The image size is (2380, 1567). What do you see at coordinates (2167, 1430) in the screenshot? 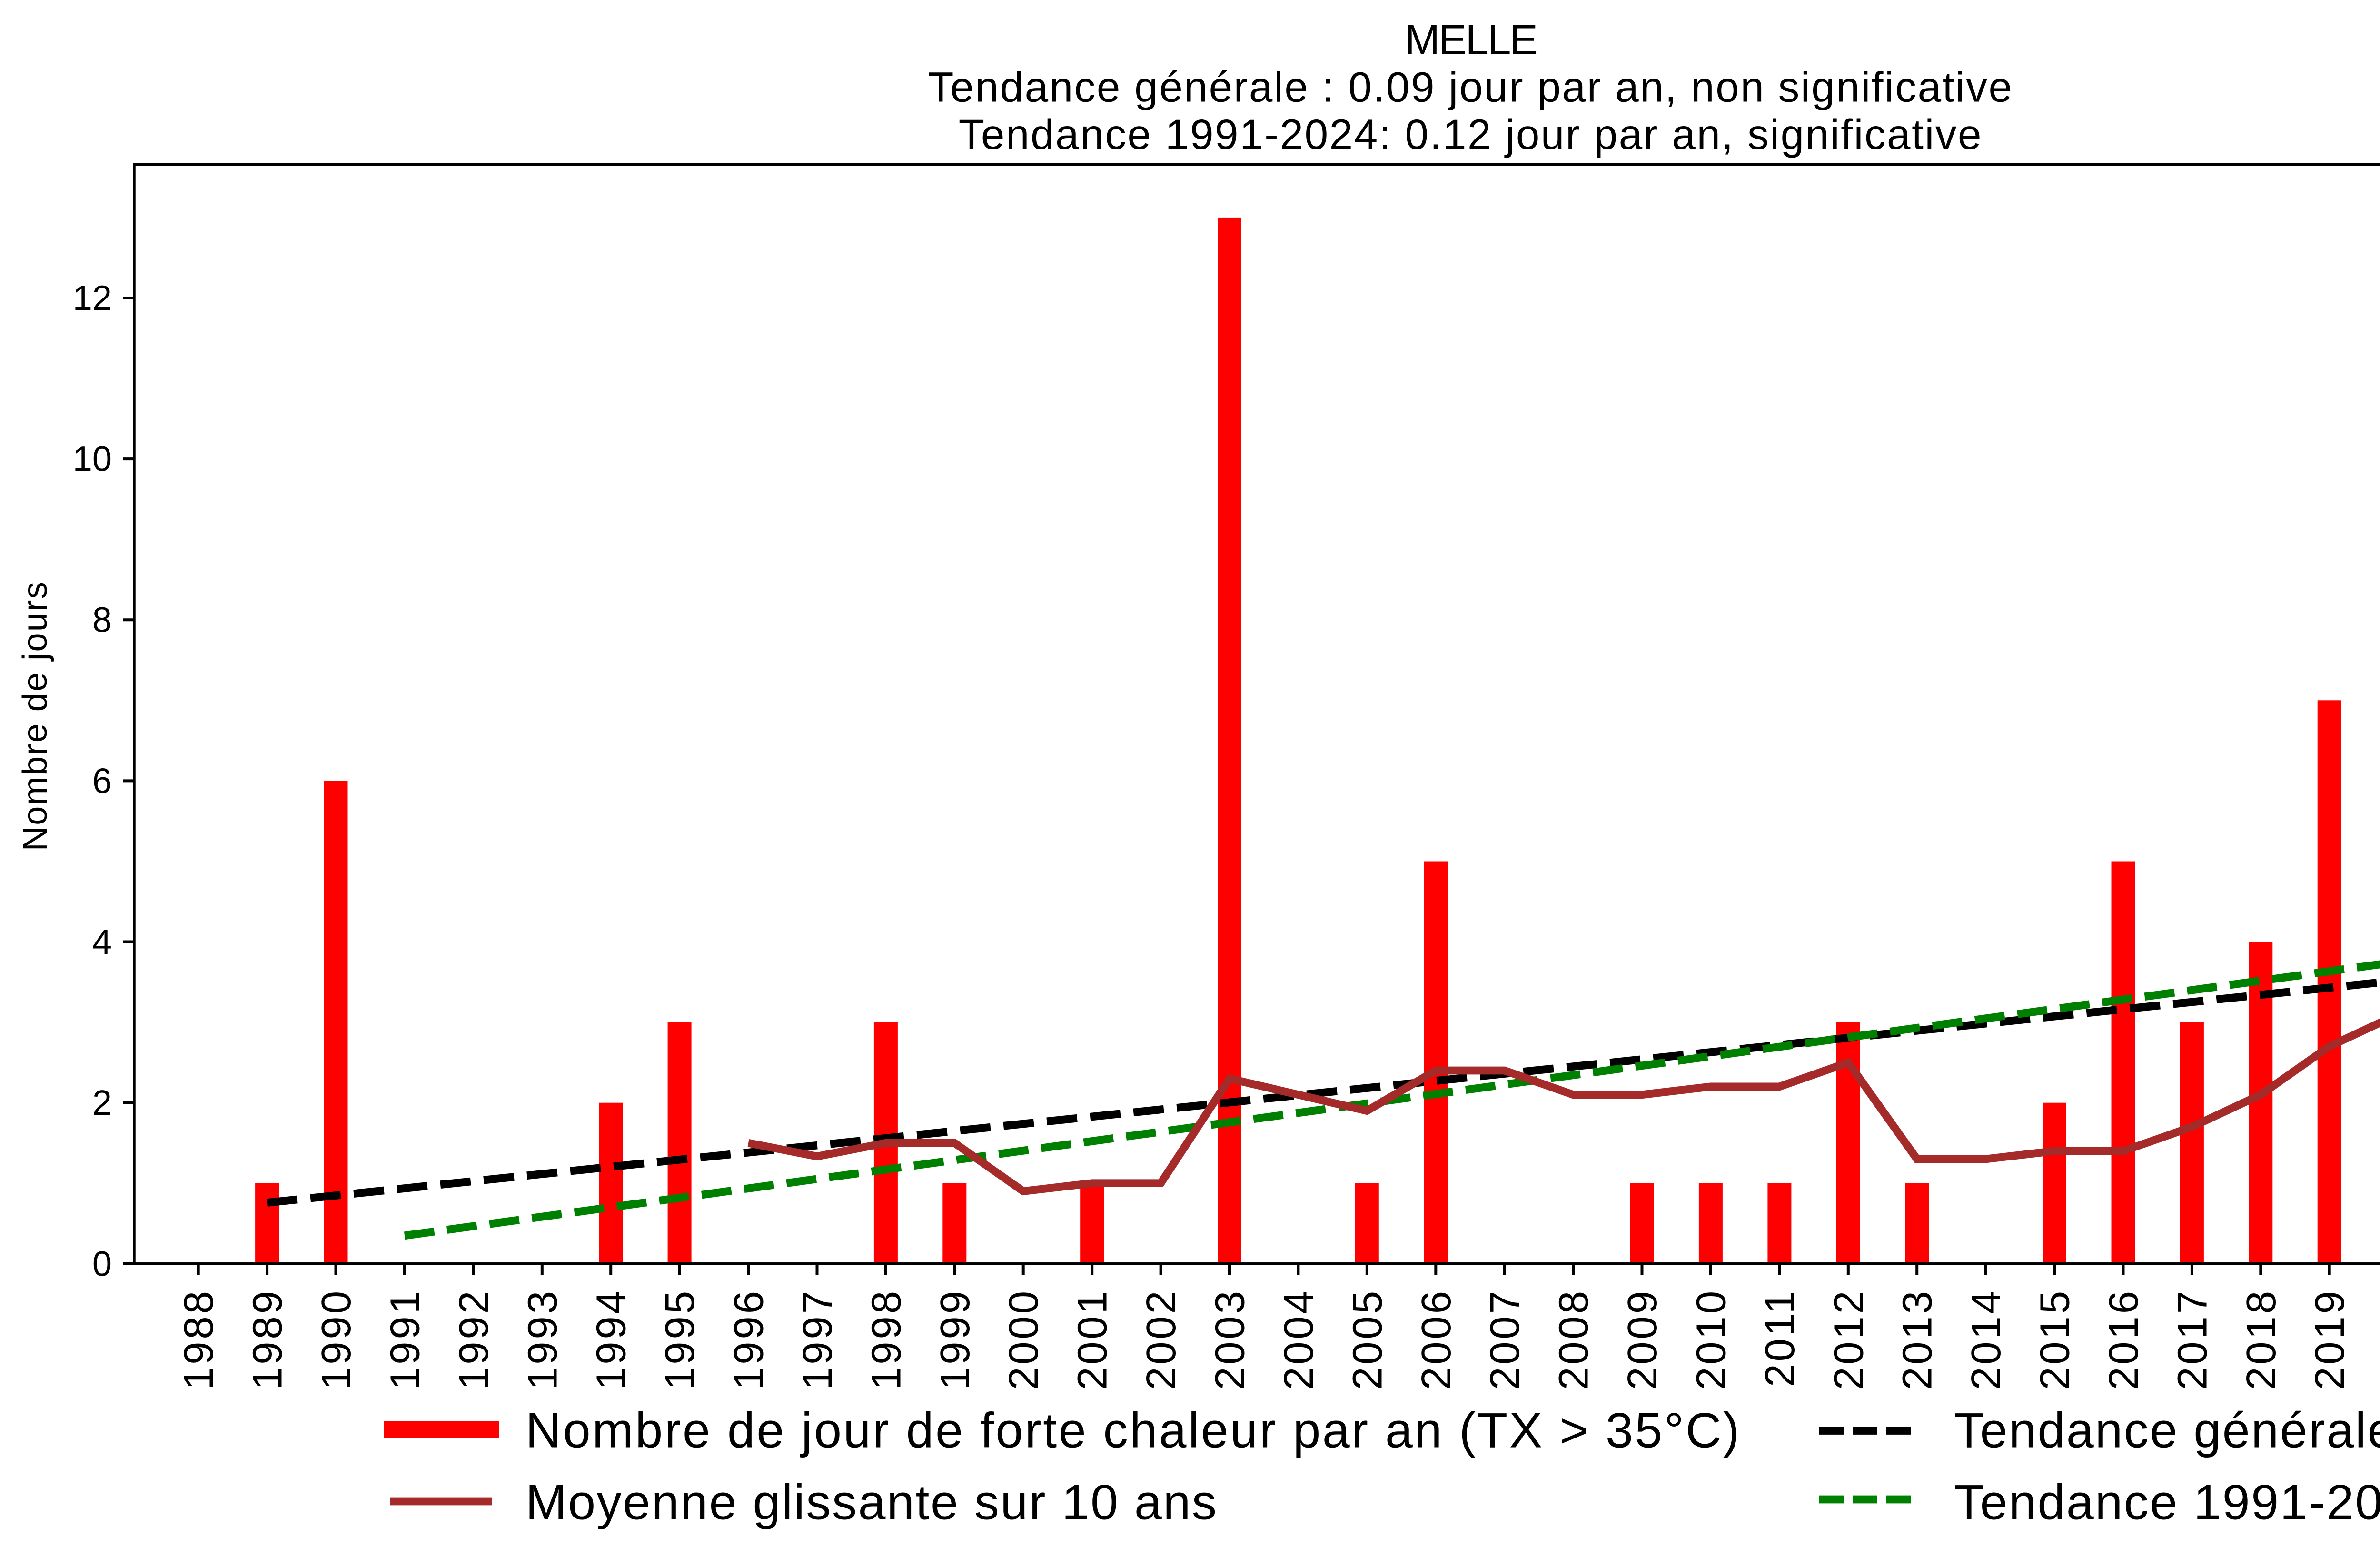
I see `svg-text: Tendance générale` at bounding box center [2167, 1430].